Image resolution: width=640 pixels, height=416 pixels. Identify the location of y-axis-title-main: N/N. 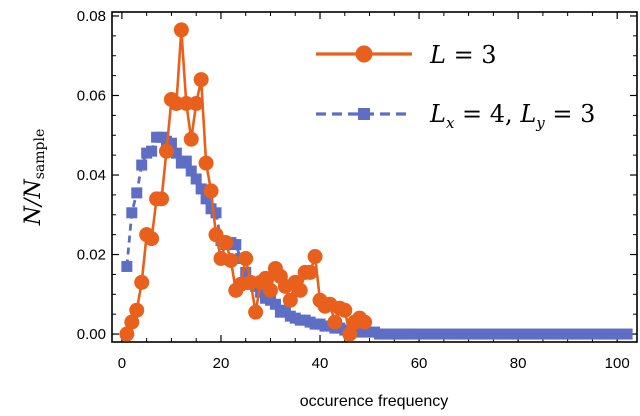
(33, 203).